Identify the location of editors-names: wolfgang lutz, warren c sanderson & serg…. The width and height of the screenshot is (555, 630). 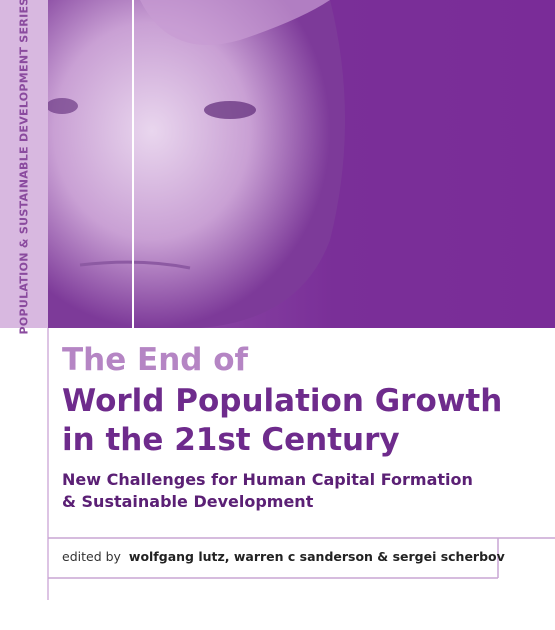
(316, 556).